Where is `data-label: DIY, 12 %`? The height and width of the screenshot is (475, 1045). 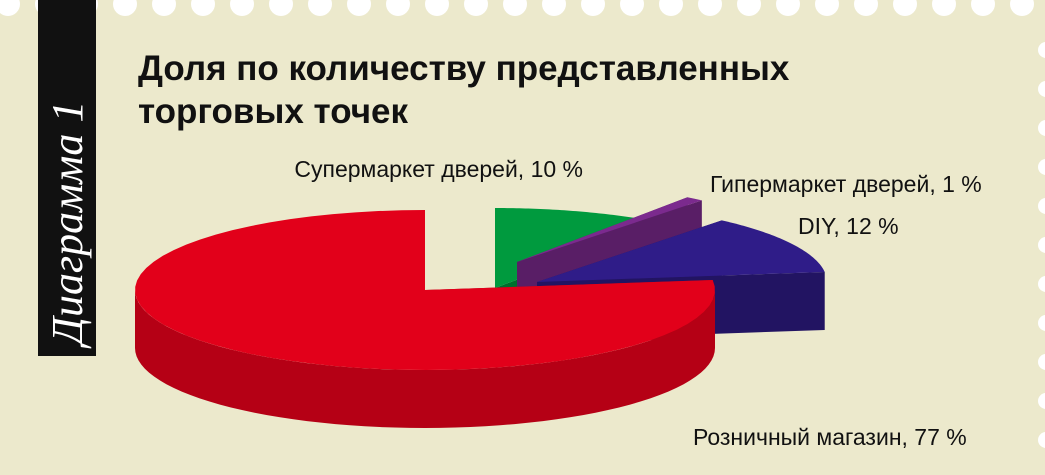
data-label: DIY, 12 % is located at coordinates (848, 226).